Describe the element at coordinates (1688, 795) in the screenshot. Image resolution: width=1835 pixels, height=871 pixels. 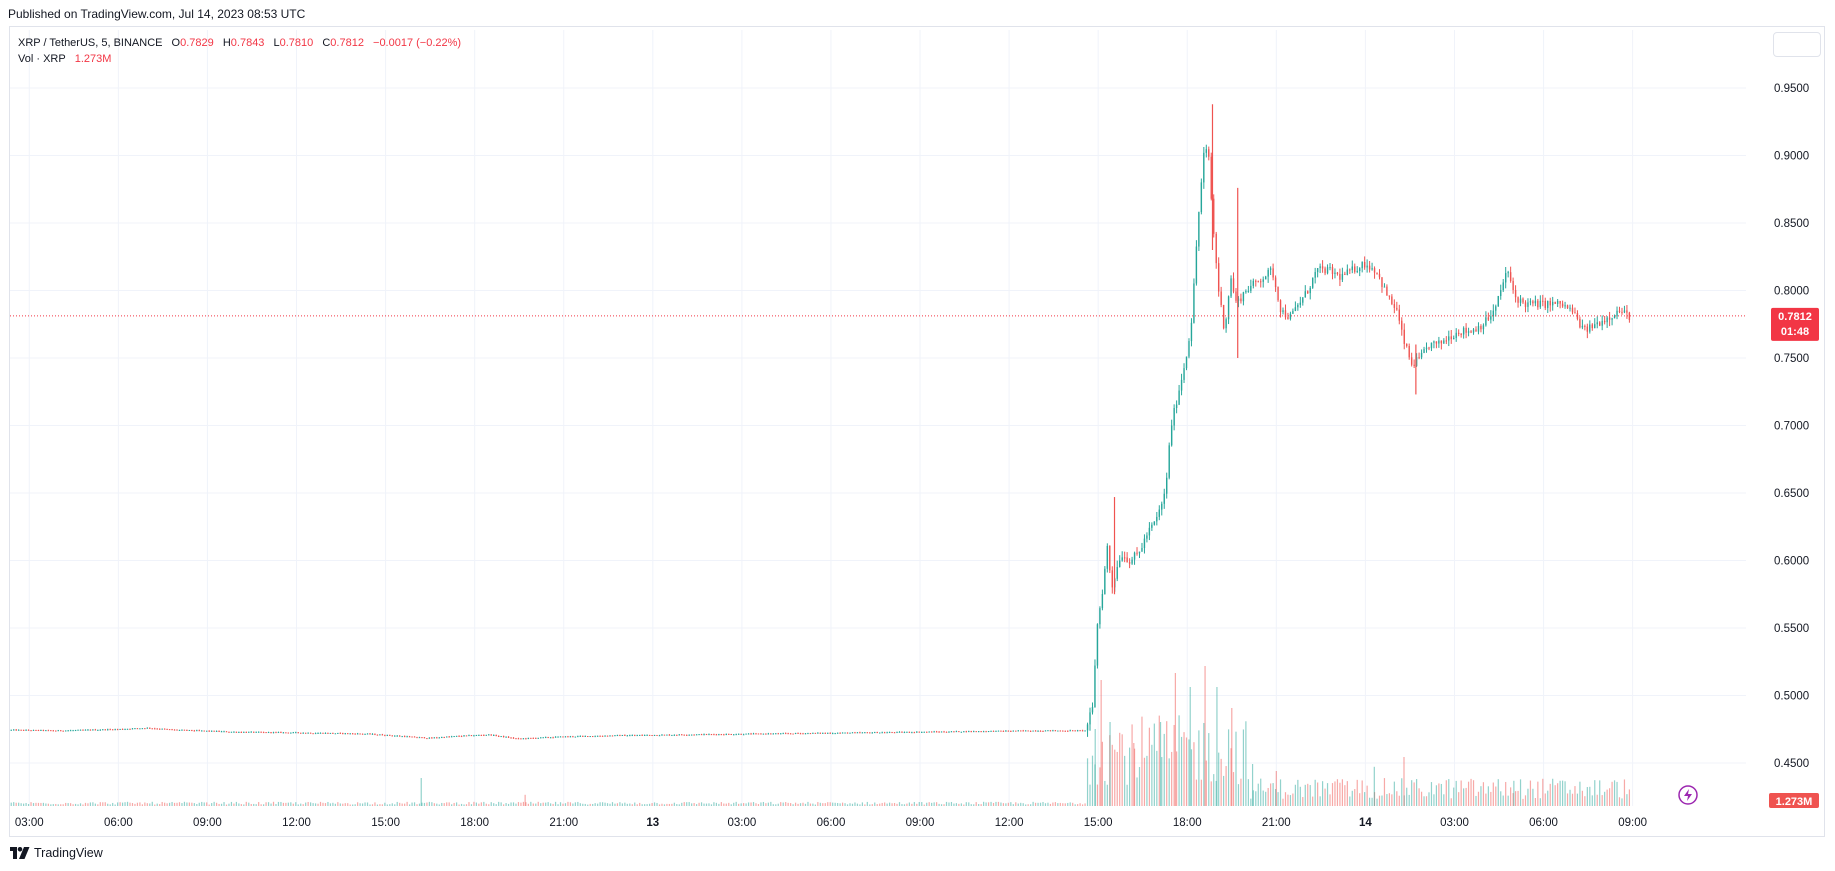
I see `lightning-icon` at that location.